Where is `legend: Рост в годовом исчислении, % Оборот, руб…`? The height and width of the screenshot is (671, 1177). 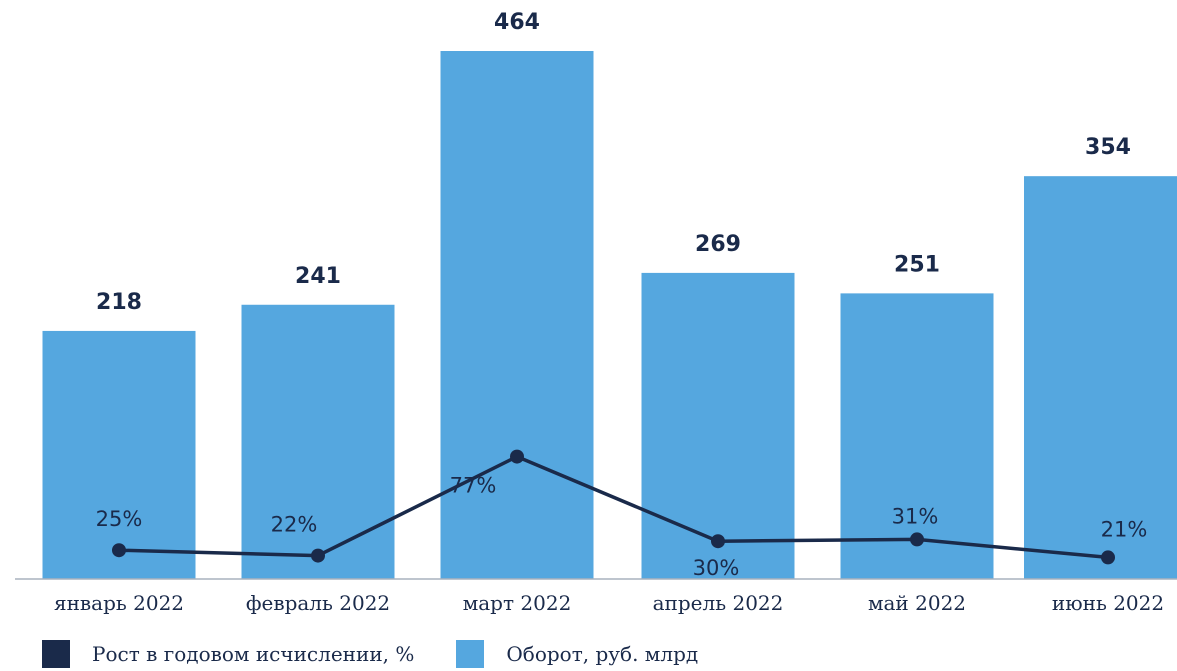
legend: Рост в годовом исчислении, % Оборот, руб… is located at coordinates (391, 654).